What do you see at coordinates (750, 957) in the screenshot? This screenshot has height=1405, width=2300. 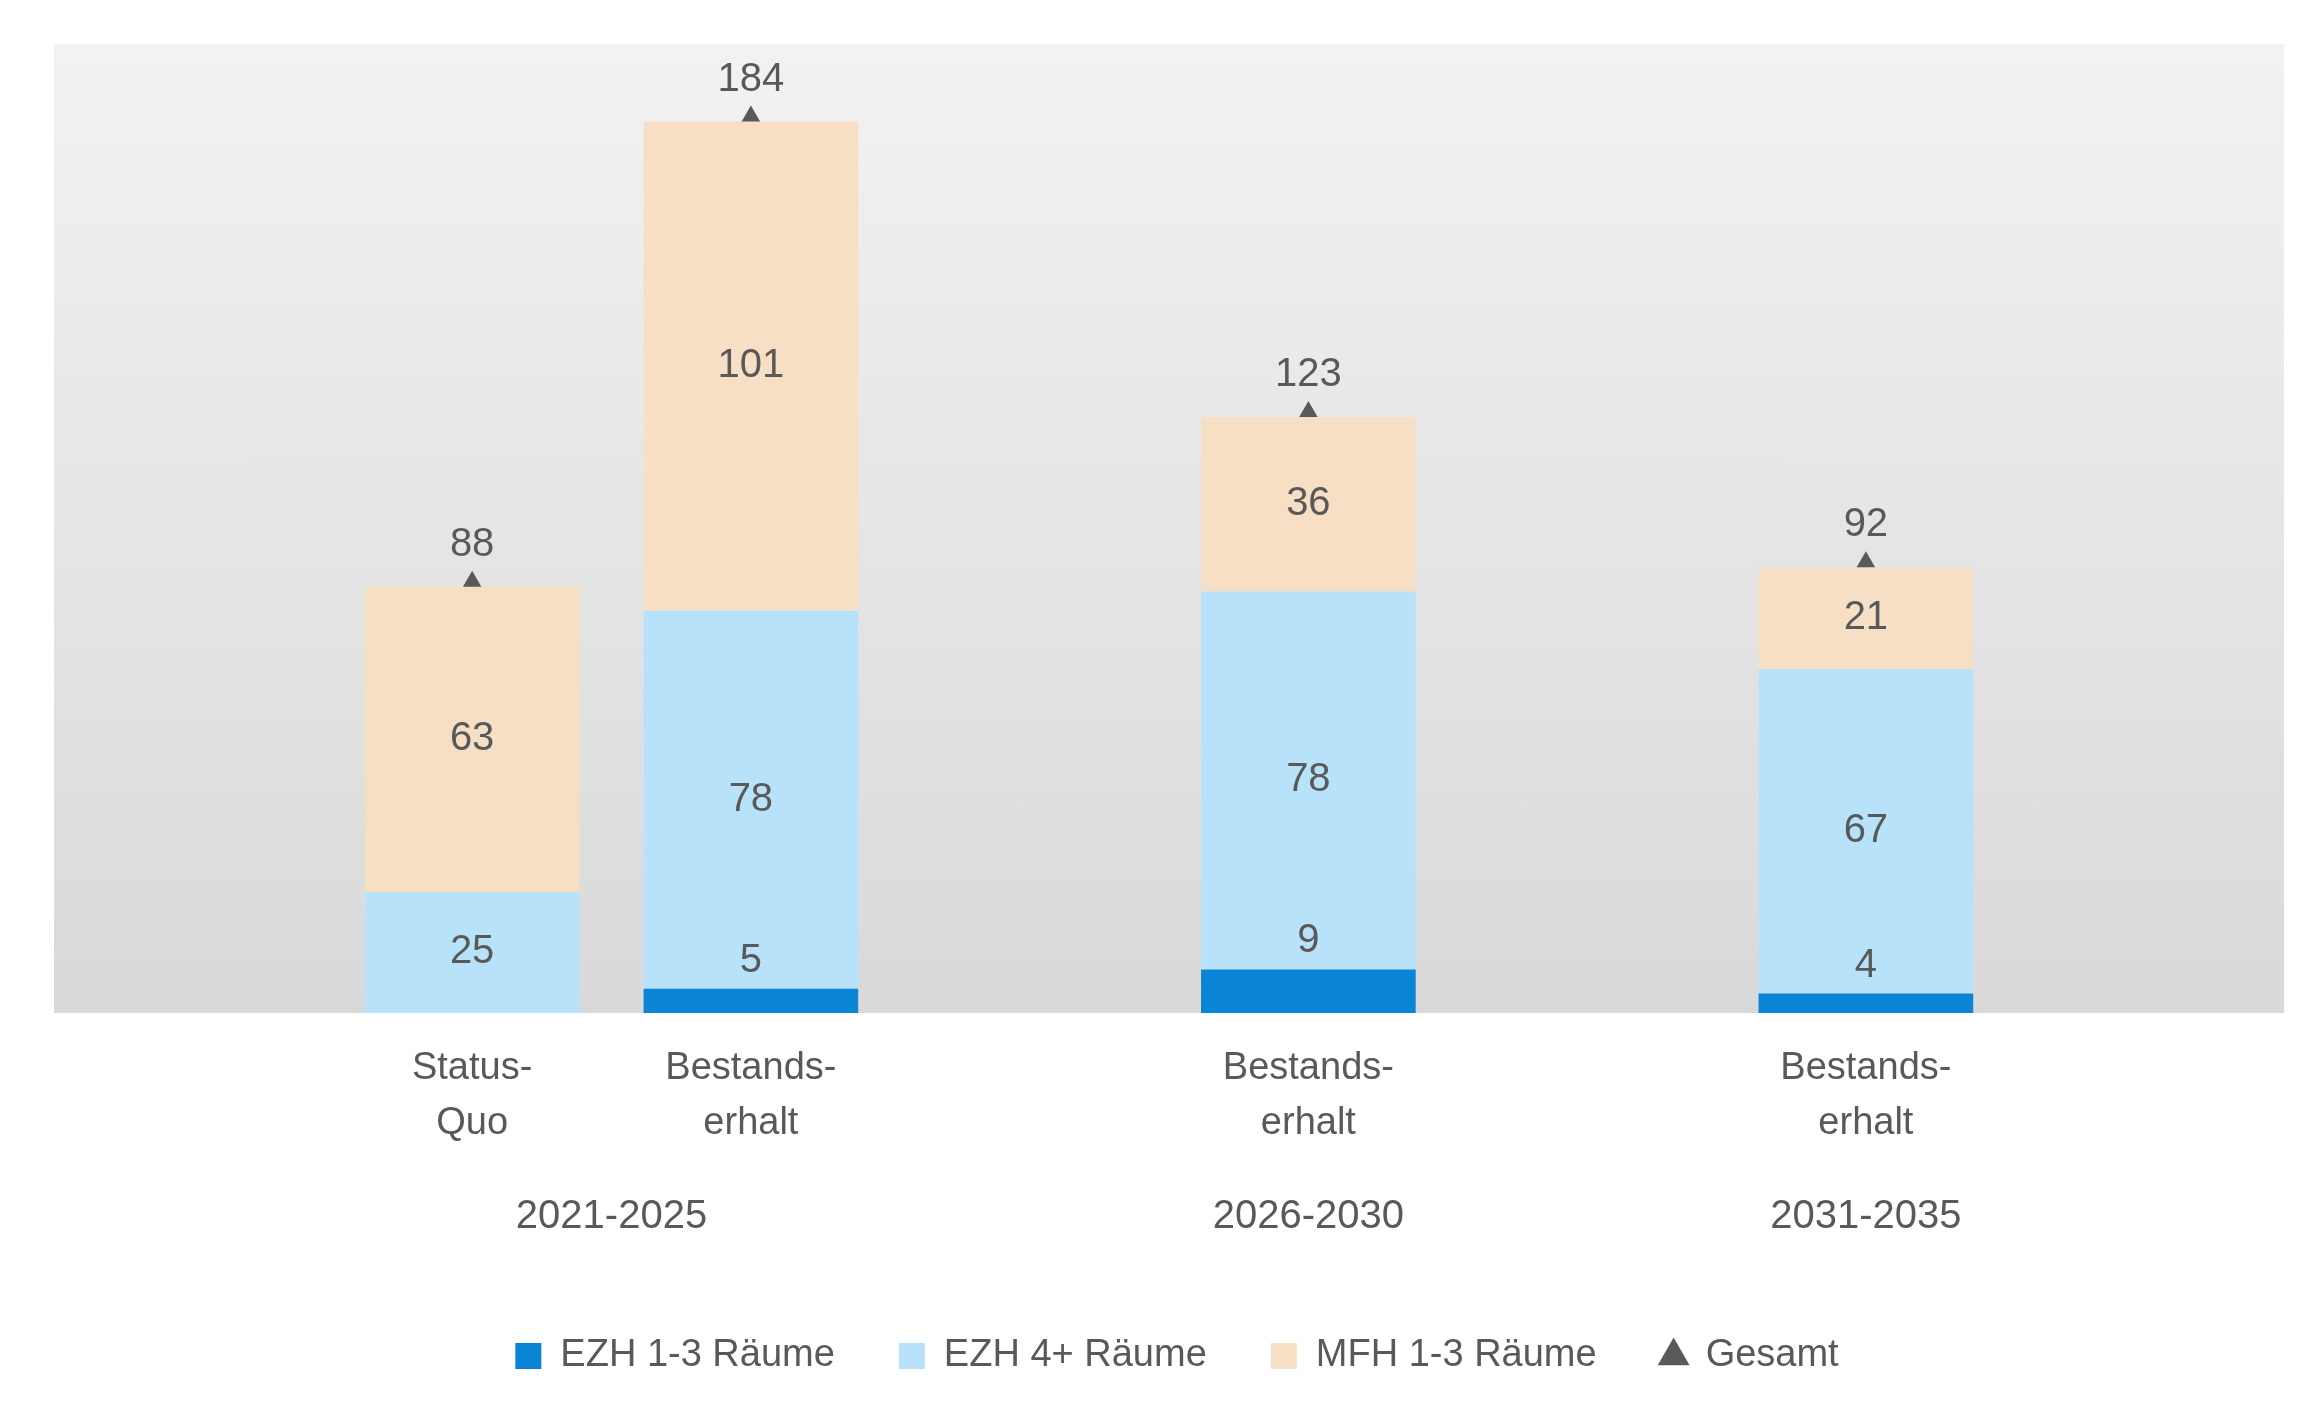 I see `data-label: 5` at bounding box center [750, 957].